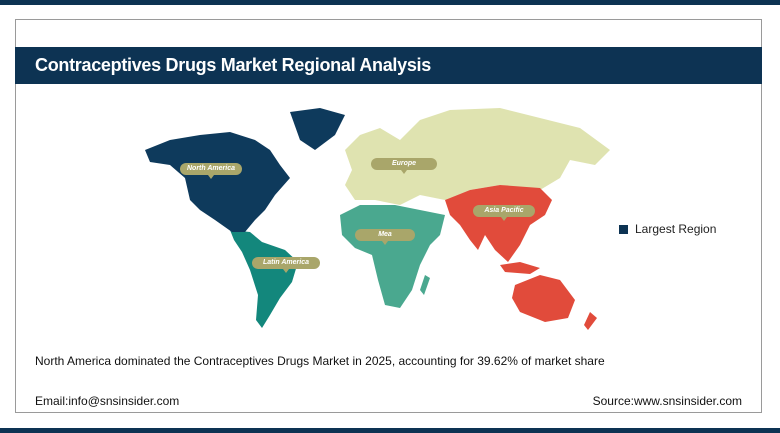 This screenshot has width=780, height=433. Describe the element at coordinates (676, 229) in the screenshot. I see `legend-label: Largest Region` at that location.